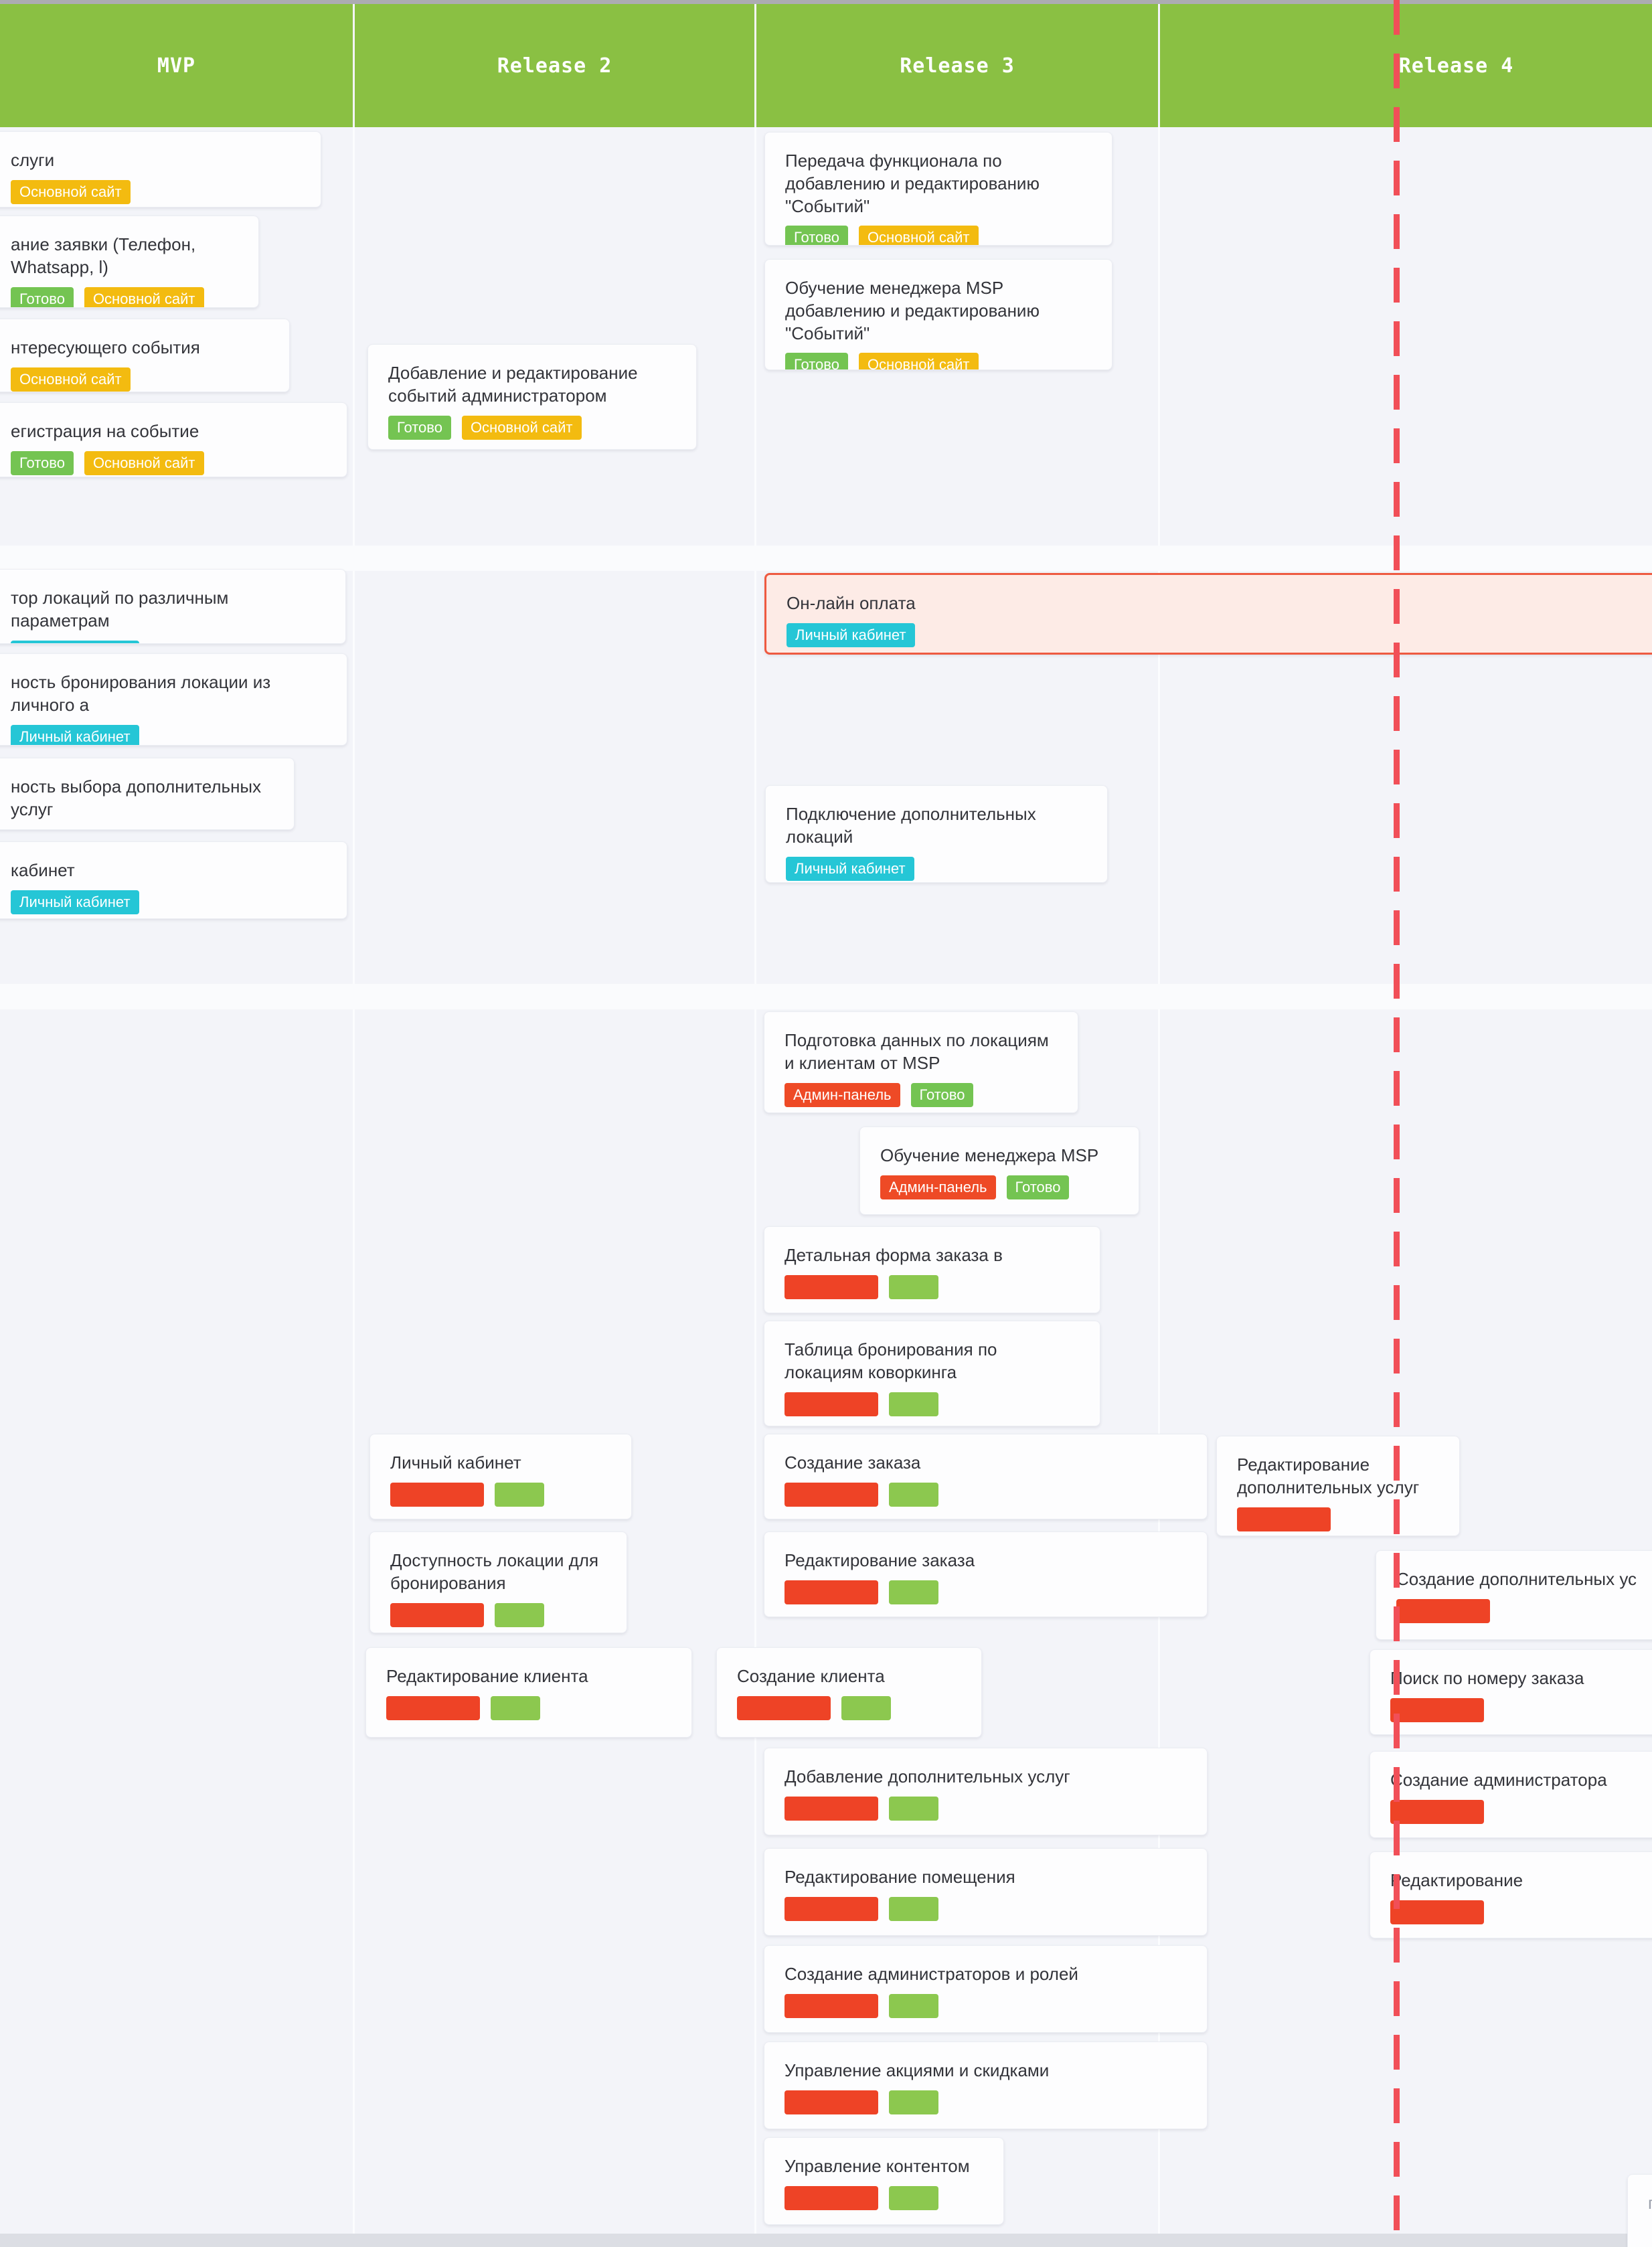  Describe the element at coordinates (455, 1462) in the screenshot. I see `card-title: Личный кабинет` at that location.